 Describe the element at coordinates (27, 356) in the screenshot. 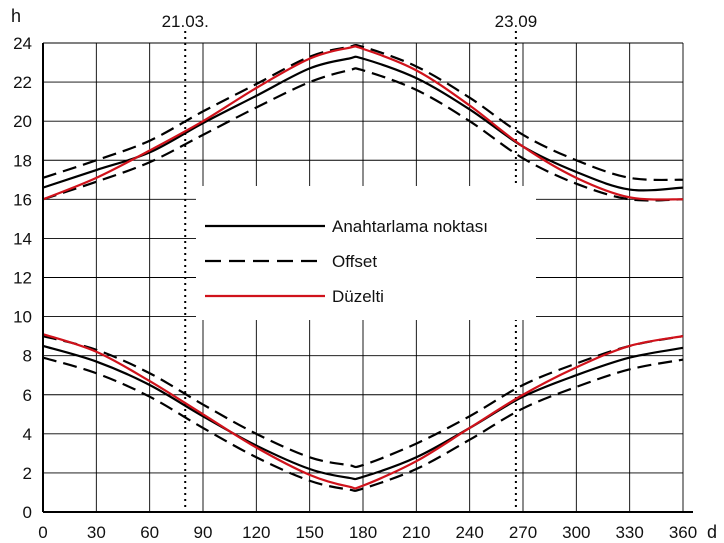

I see `y-tick-label: 8` at that location.